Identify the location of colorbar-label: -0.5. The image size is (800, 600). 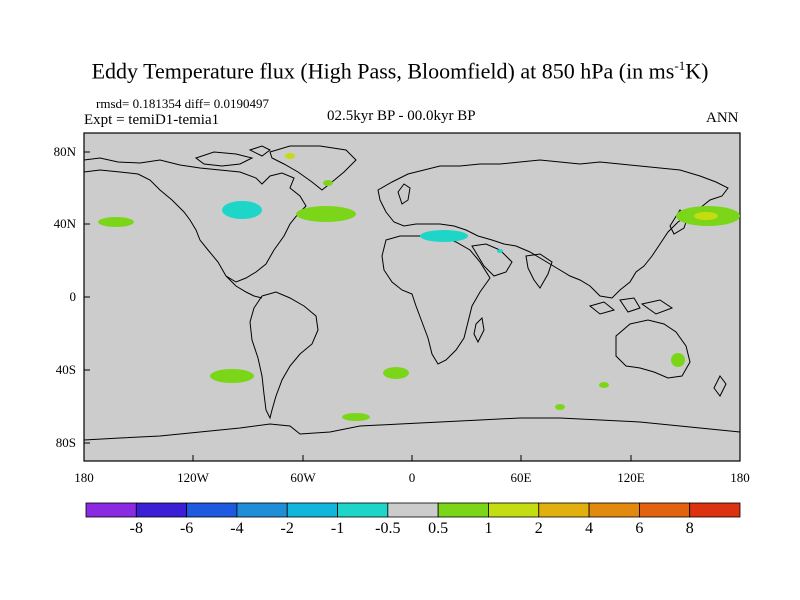
(388, 528).